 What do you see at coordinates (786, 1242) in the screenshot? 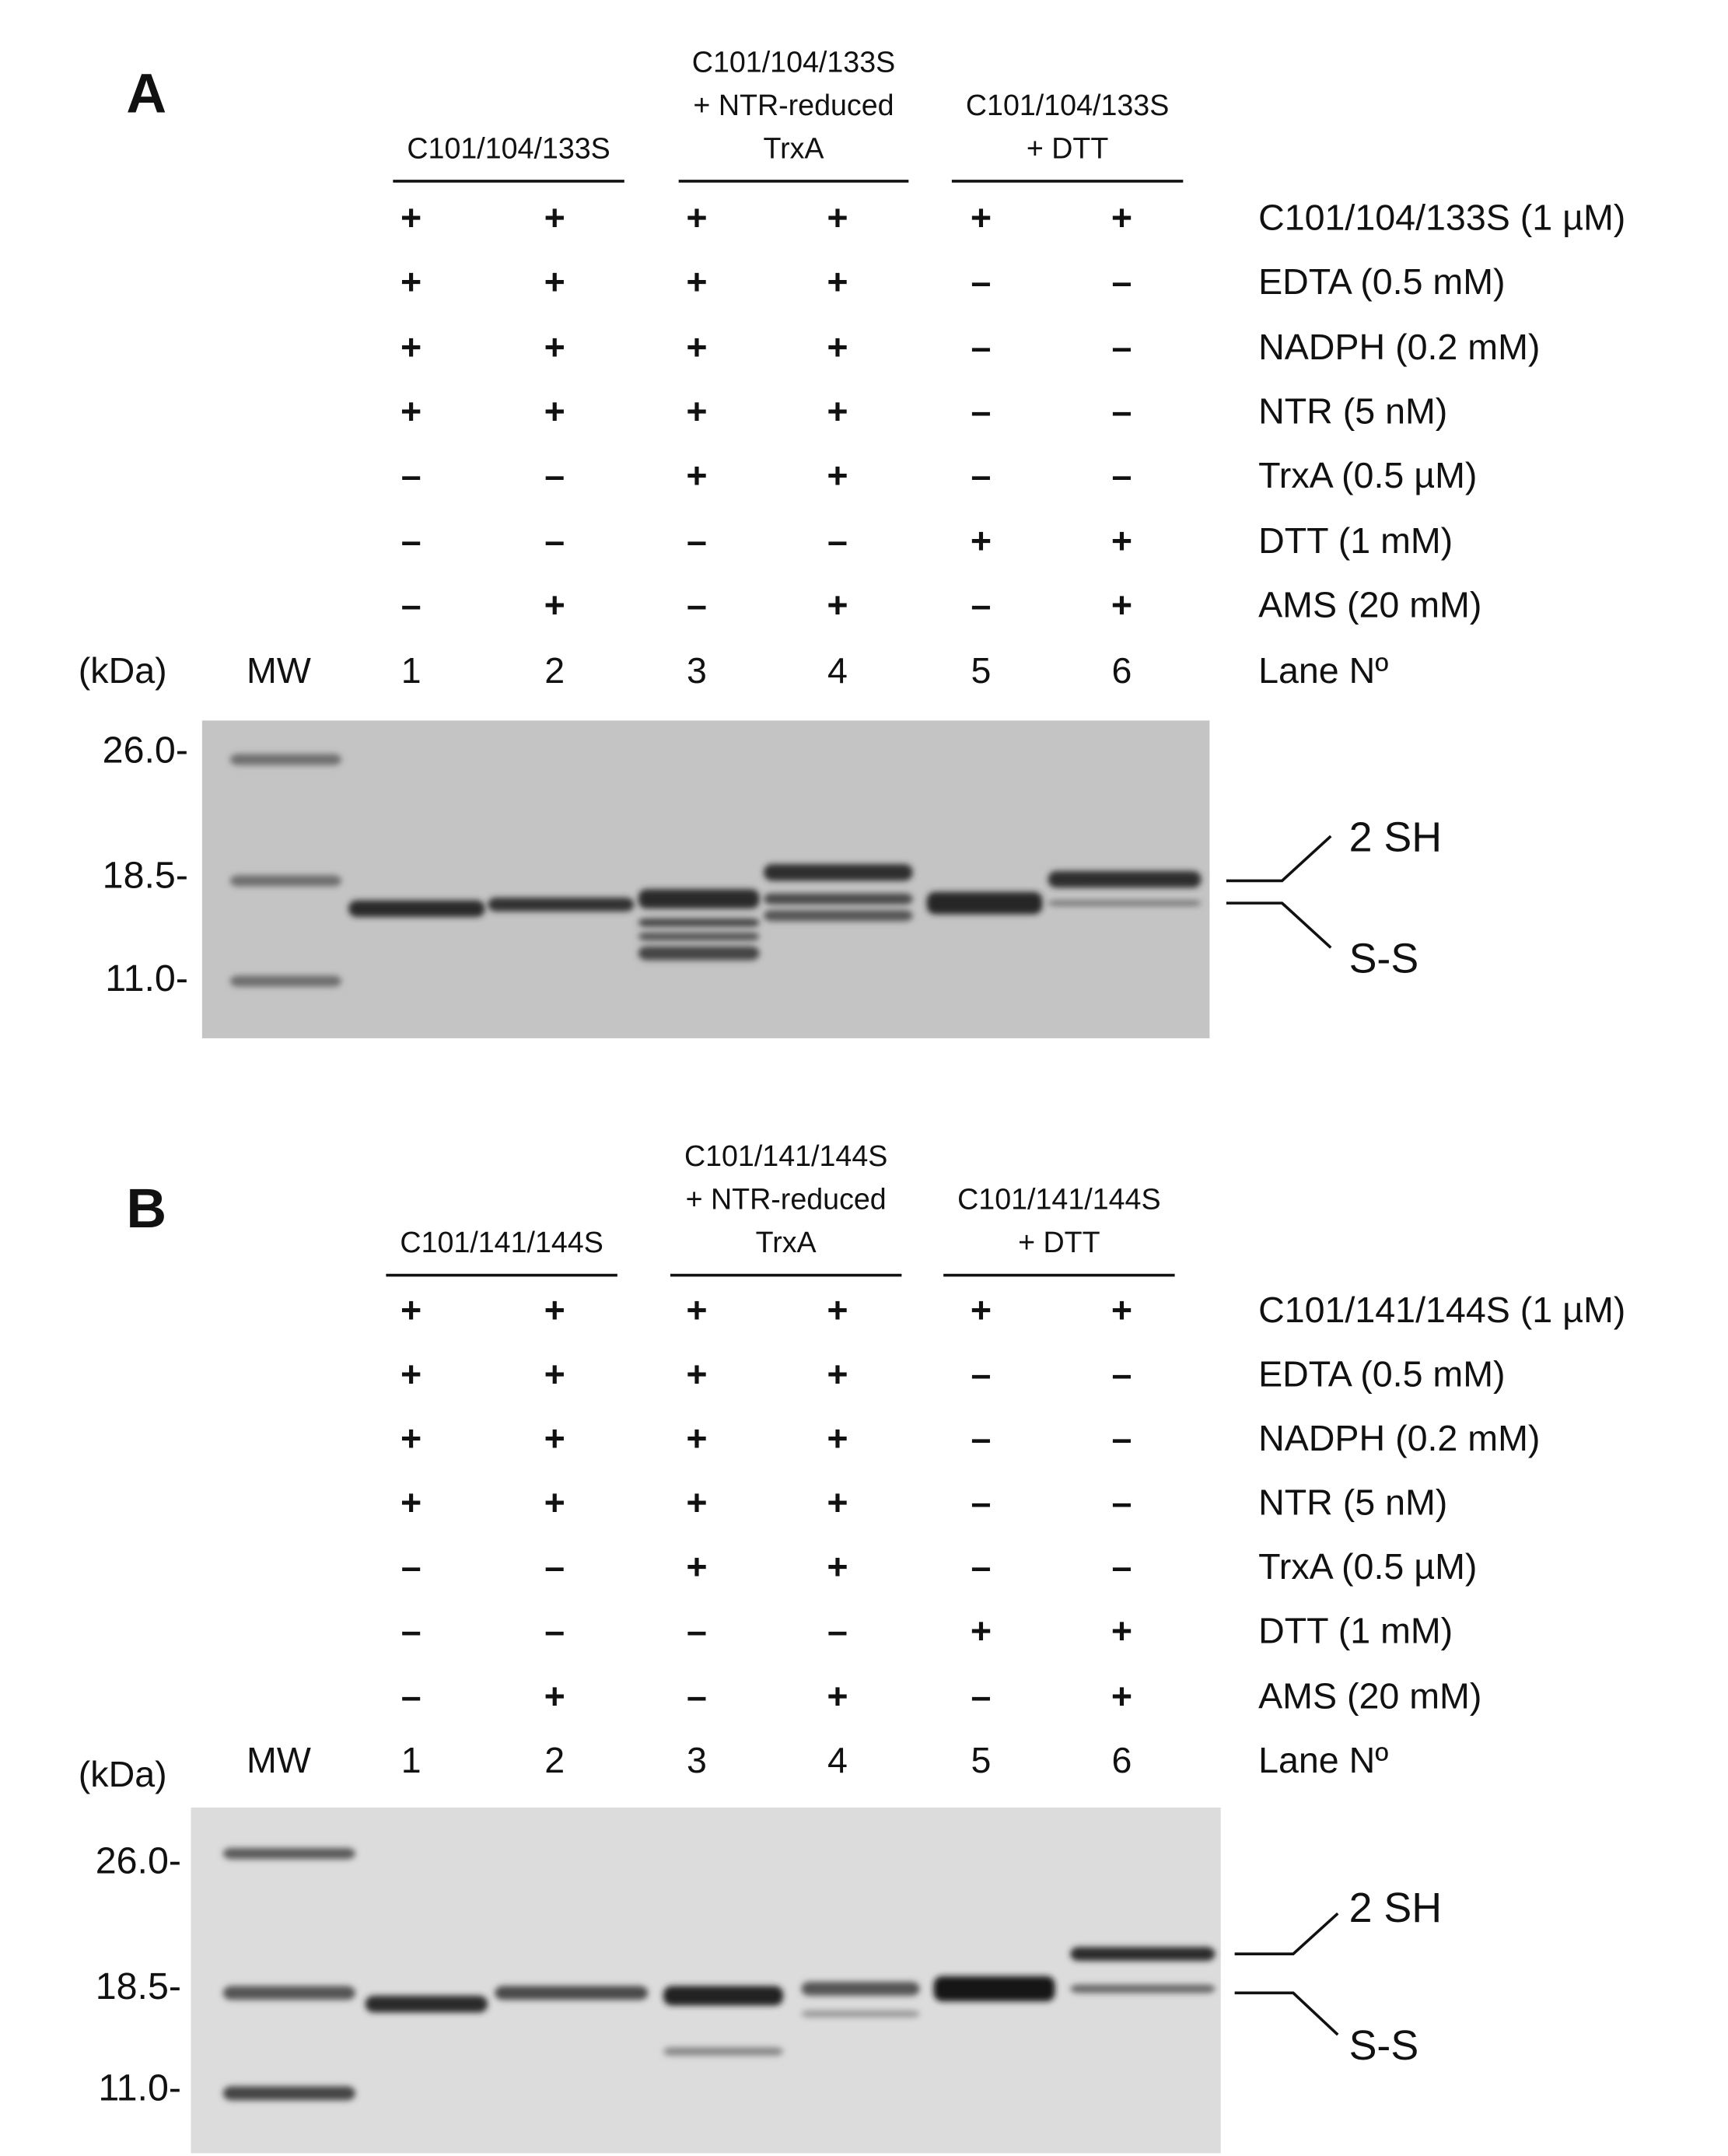
I see `group-header: TrxA` at bounding box center [786, 1242].